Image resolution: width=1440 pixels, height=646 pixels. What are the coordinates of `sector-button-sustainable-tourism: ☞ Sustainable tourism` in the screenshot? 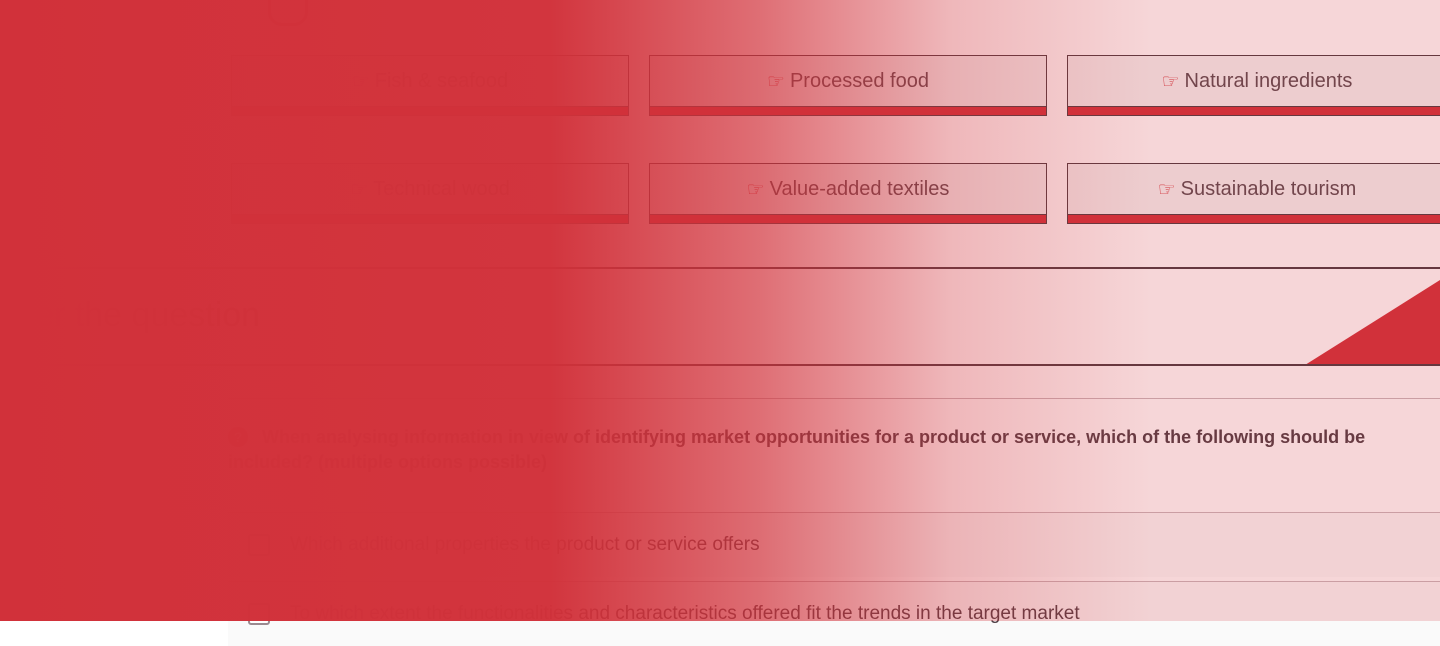 It's located at (1253, 193).